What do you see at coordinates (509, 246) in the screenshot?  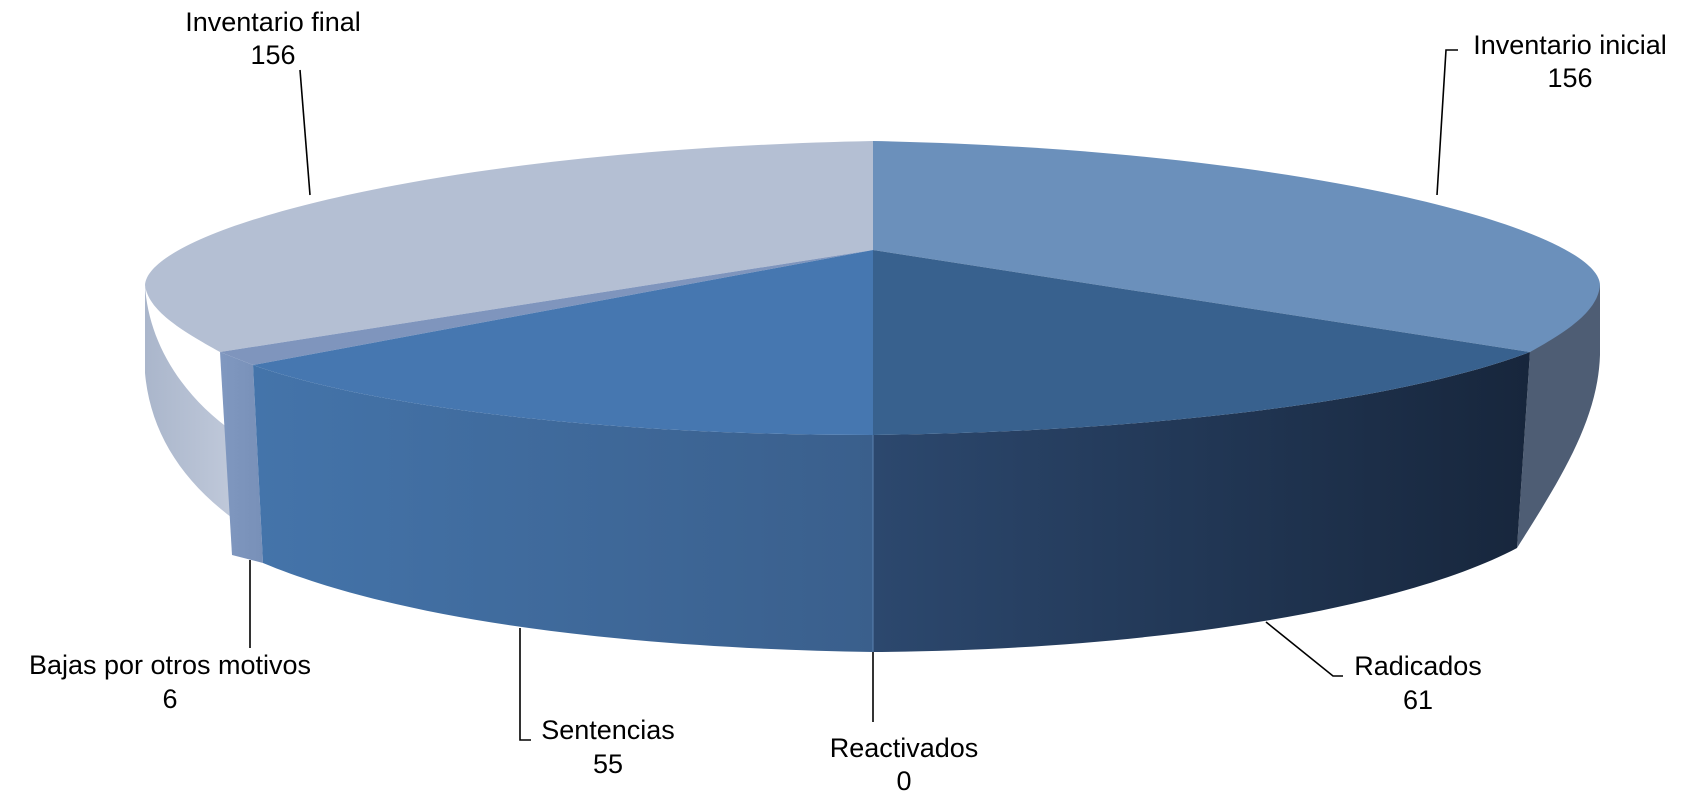 I see `slice-inventario-final-top` at bounding box center [509, 246].